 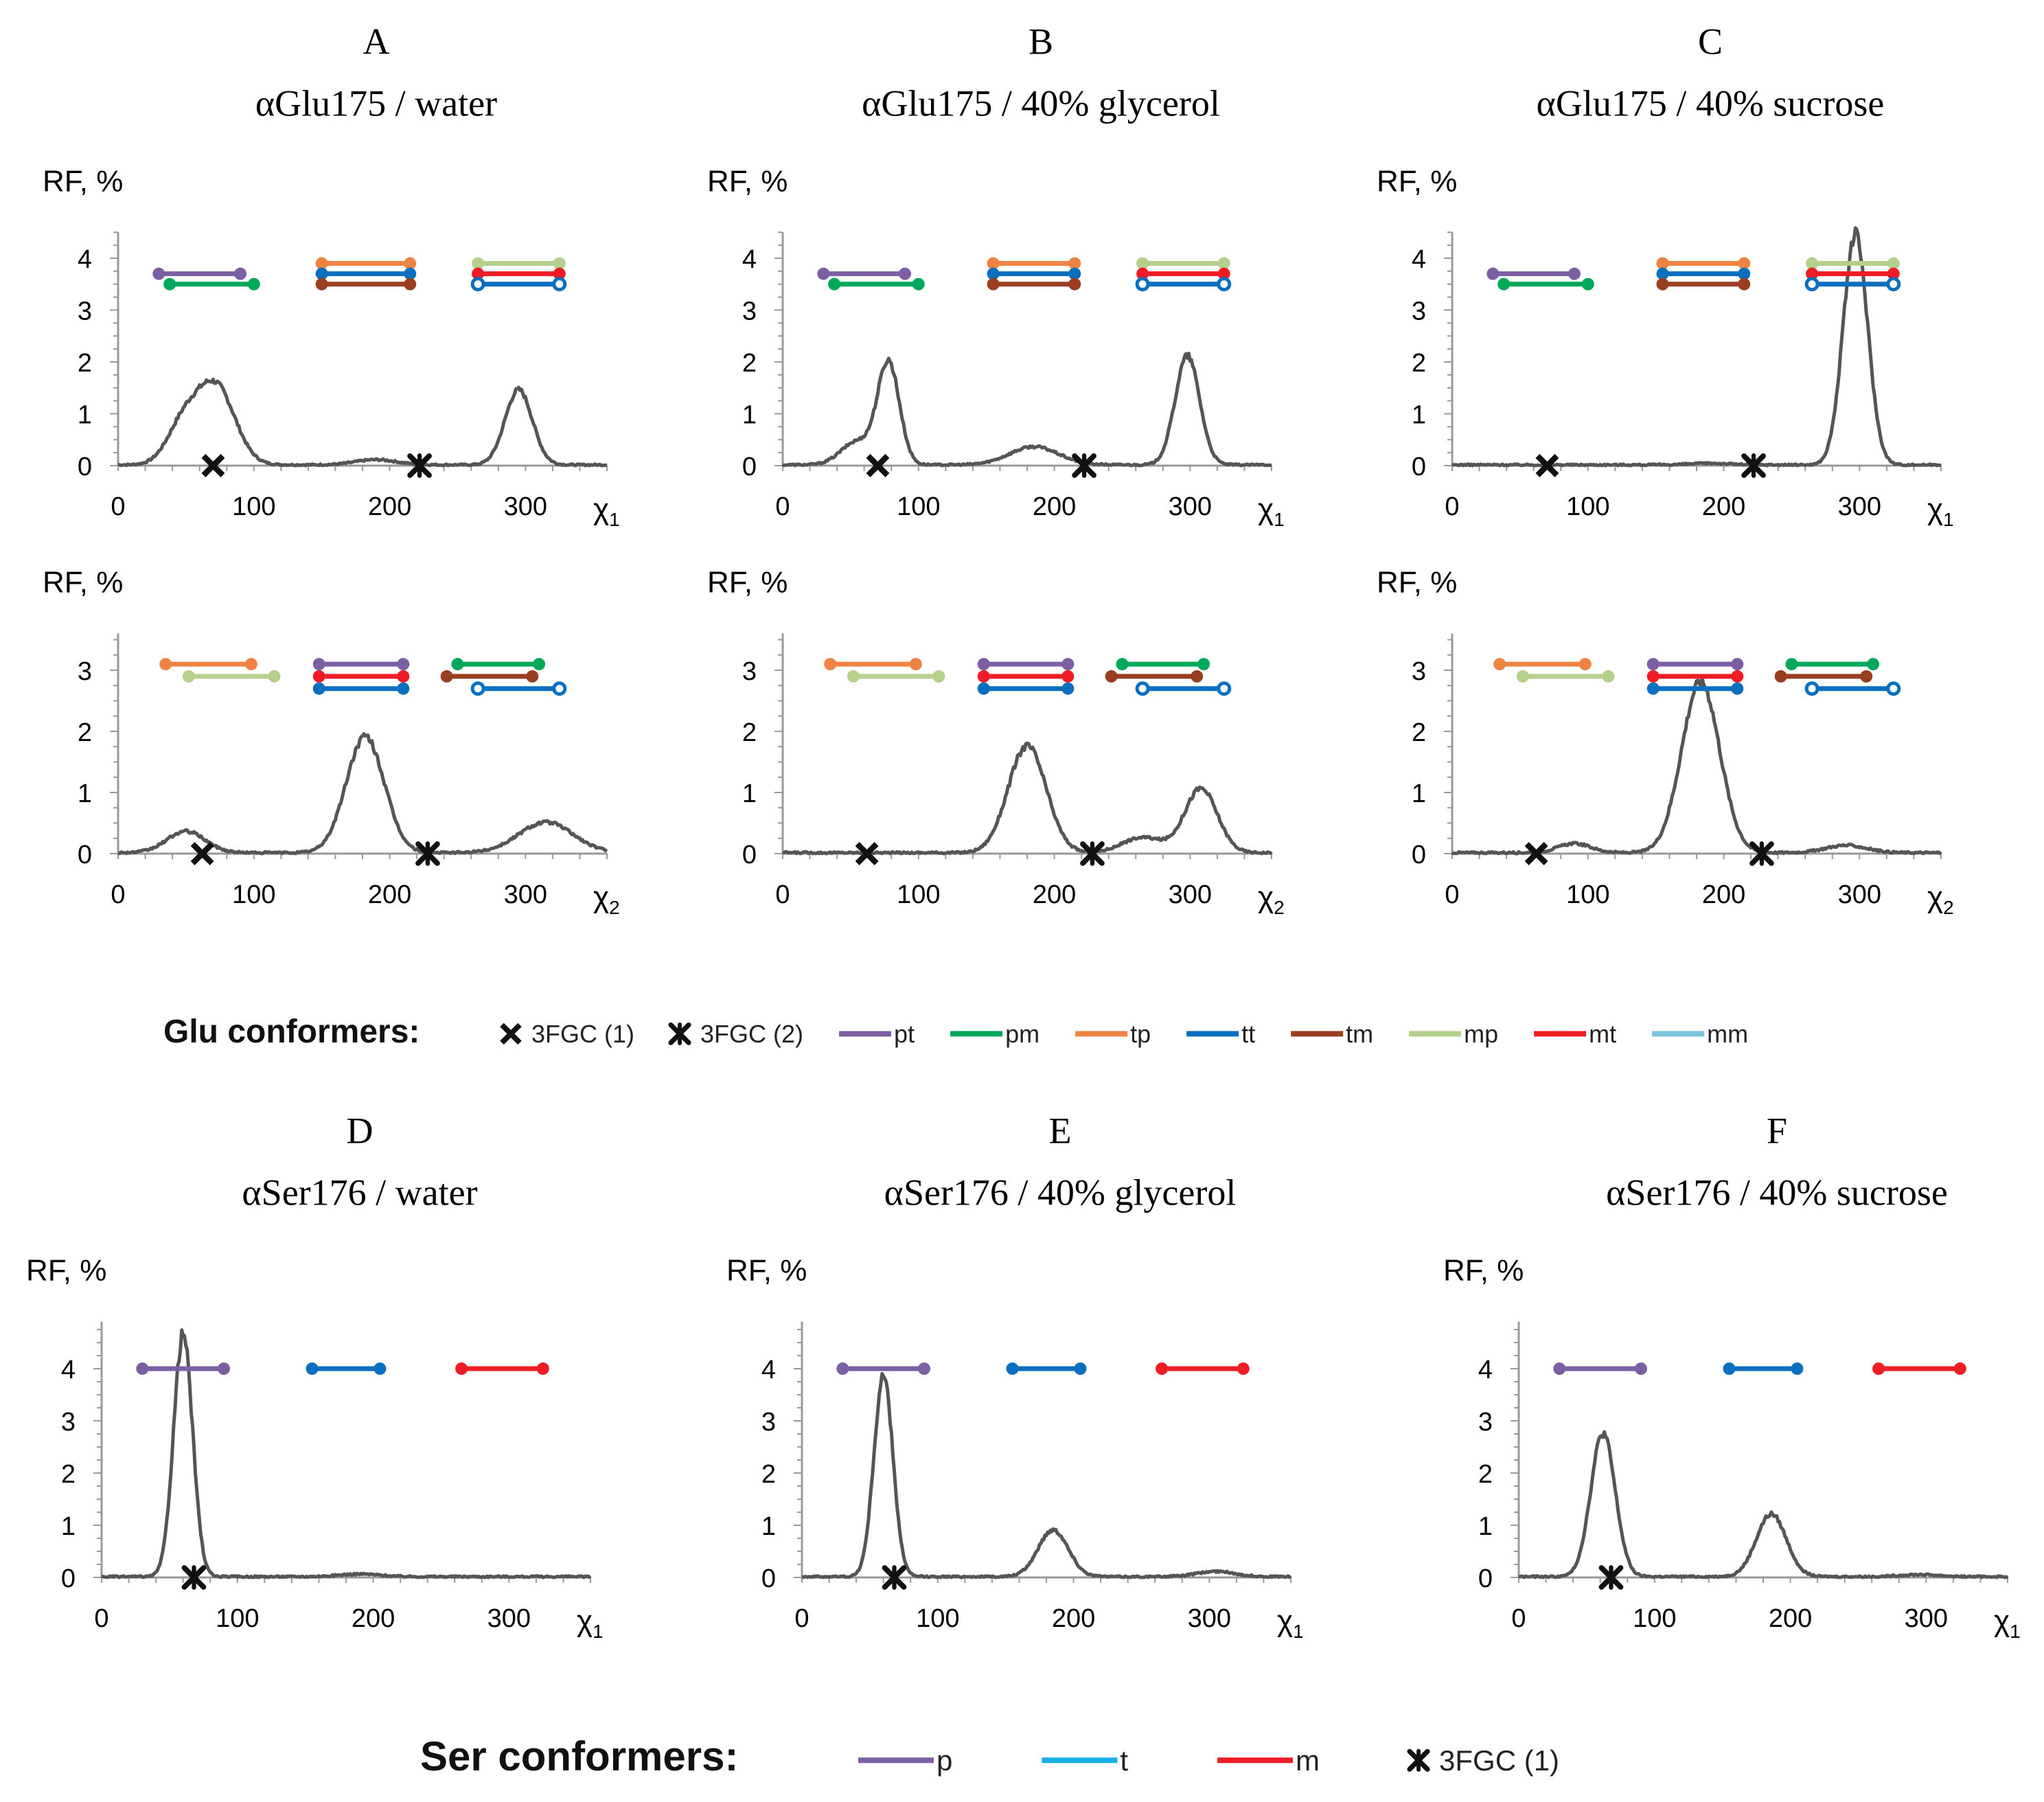 What do you see at coordinates (1124, 1760) in the screenshot?
I see `legend-label: t` at bounding box center [1124, 1760].